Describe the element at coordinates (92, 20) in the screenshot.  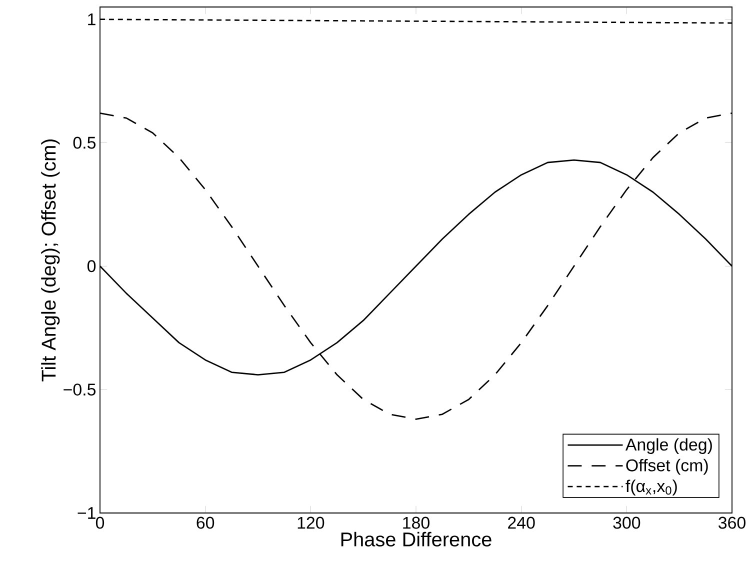
I see `y-tick-label: 1` at that location.